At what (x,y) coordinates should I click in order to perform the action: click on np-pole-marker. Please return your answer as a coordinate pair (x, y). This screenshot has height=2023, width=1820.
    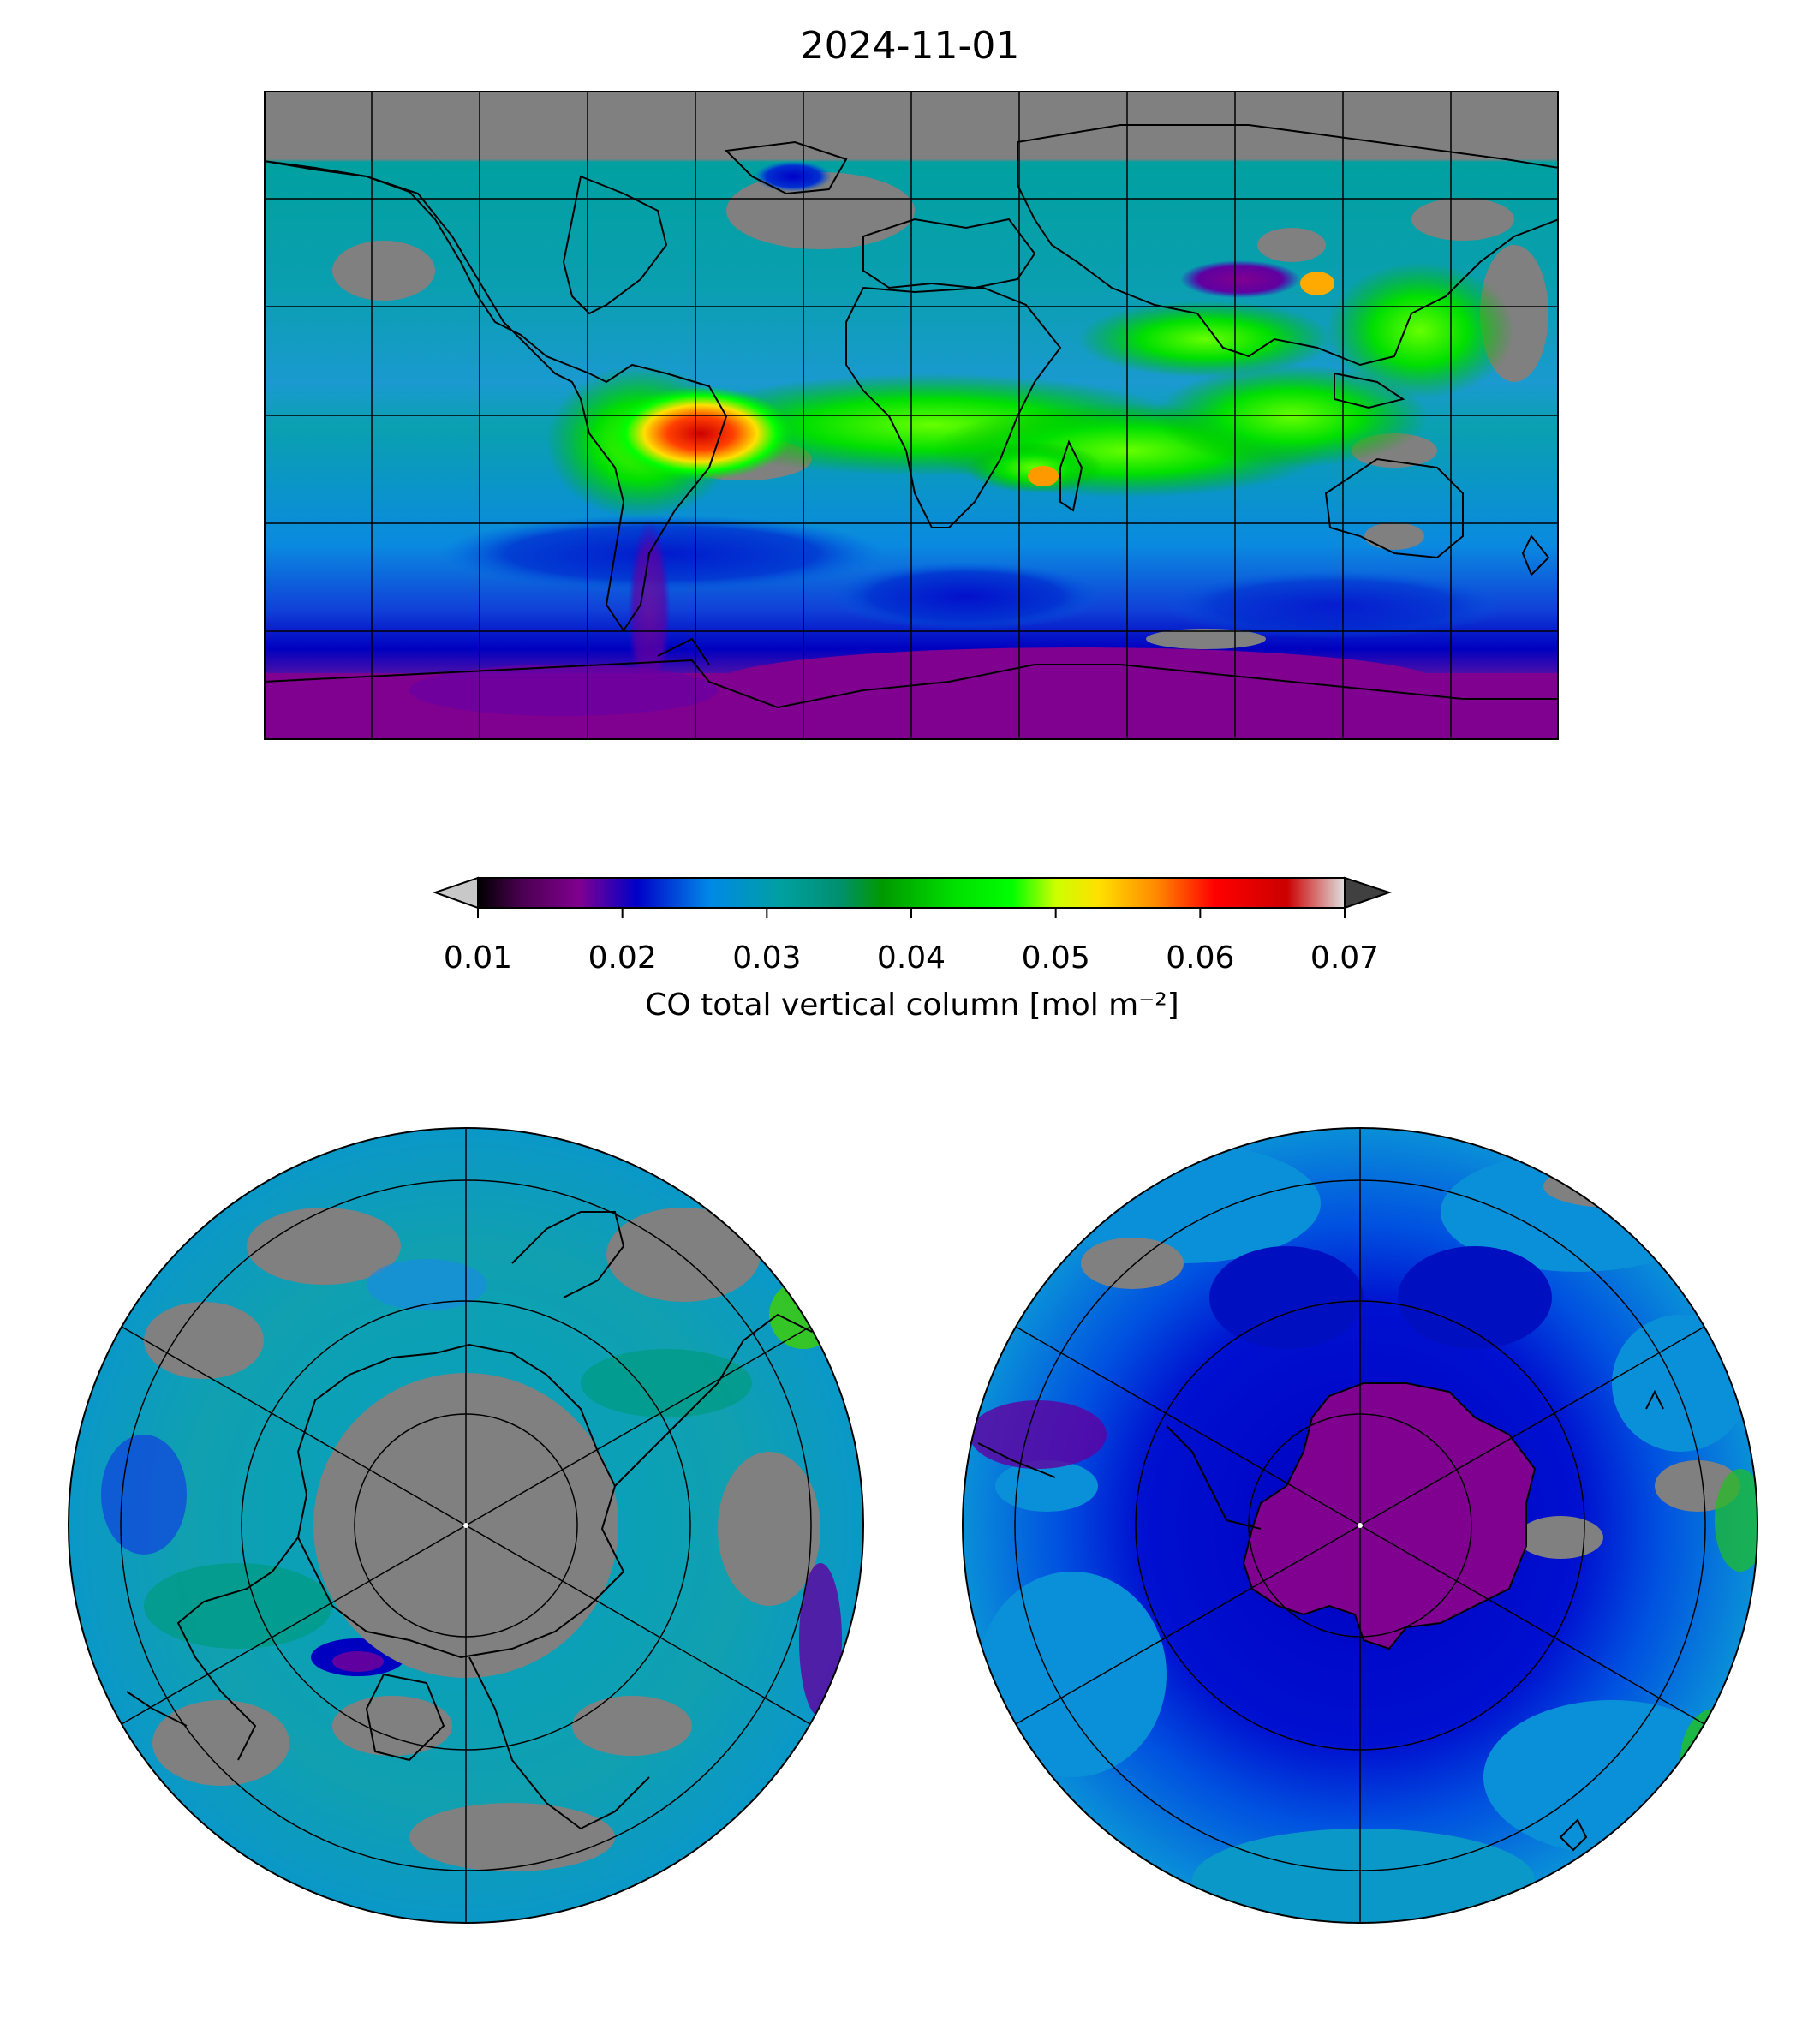
    Looking at the image, I should click on (466, 1525).